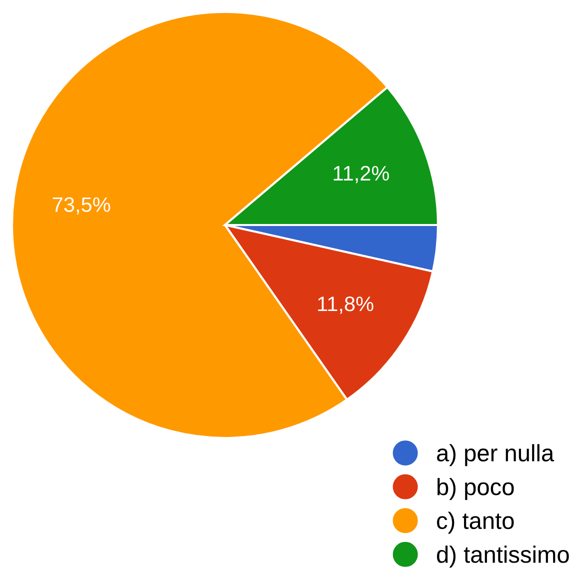 Image resolution: width=584 pixels, height=576 pixels. Describe the element at coordinates (476, 489) in the screenshot. I see `legend-label: b) poco` at that location.